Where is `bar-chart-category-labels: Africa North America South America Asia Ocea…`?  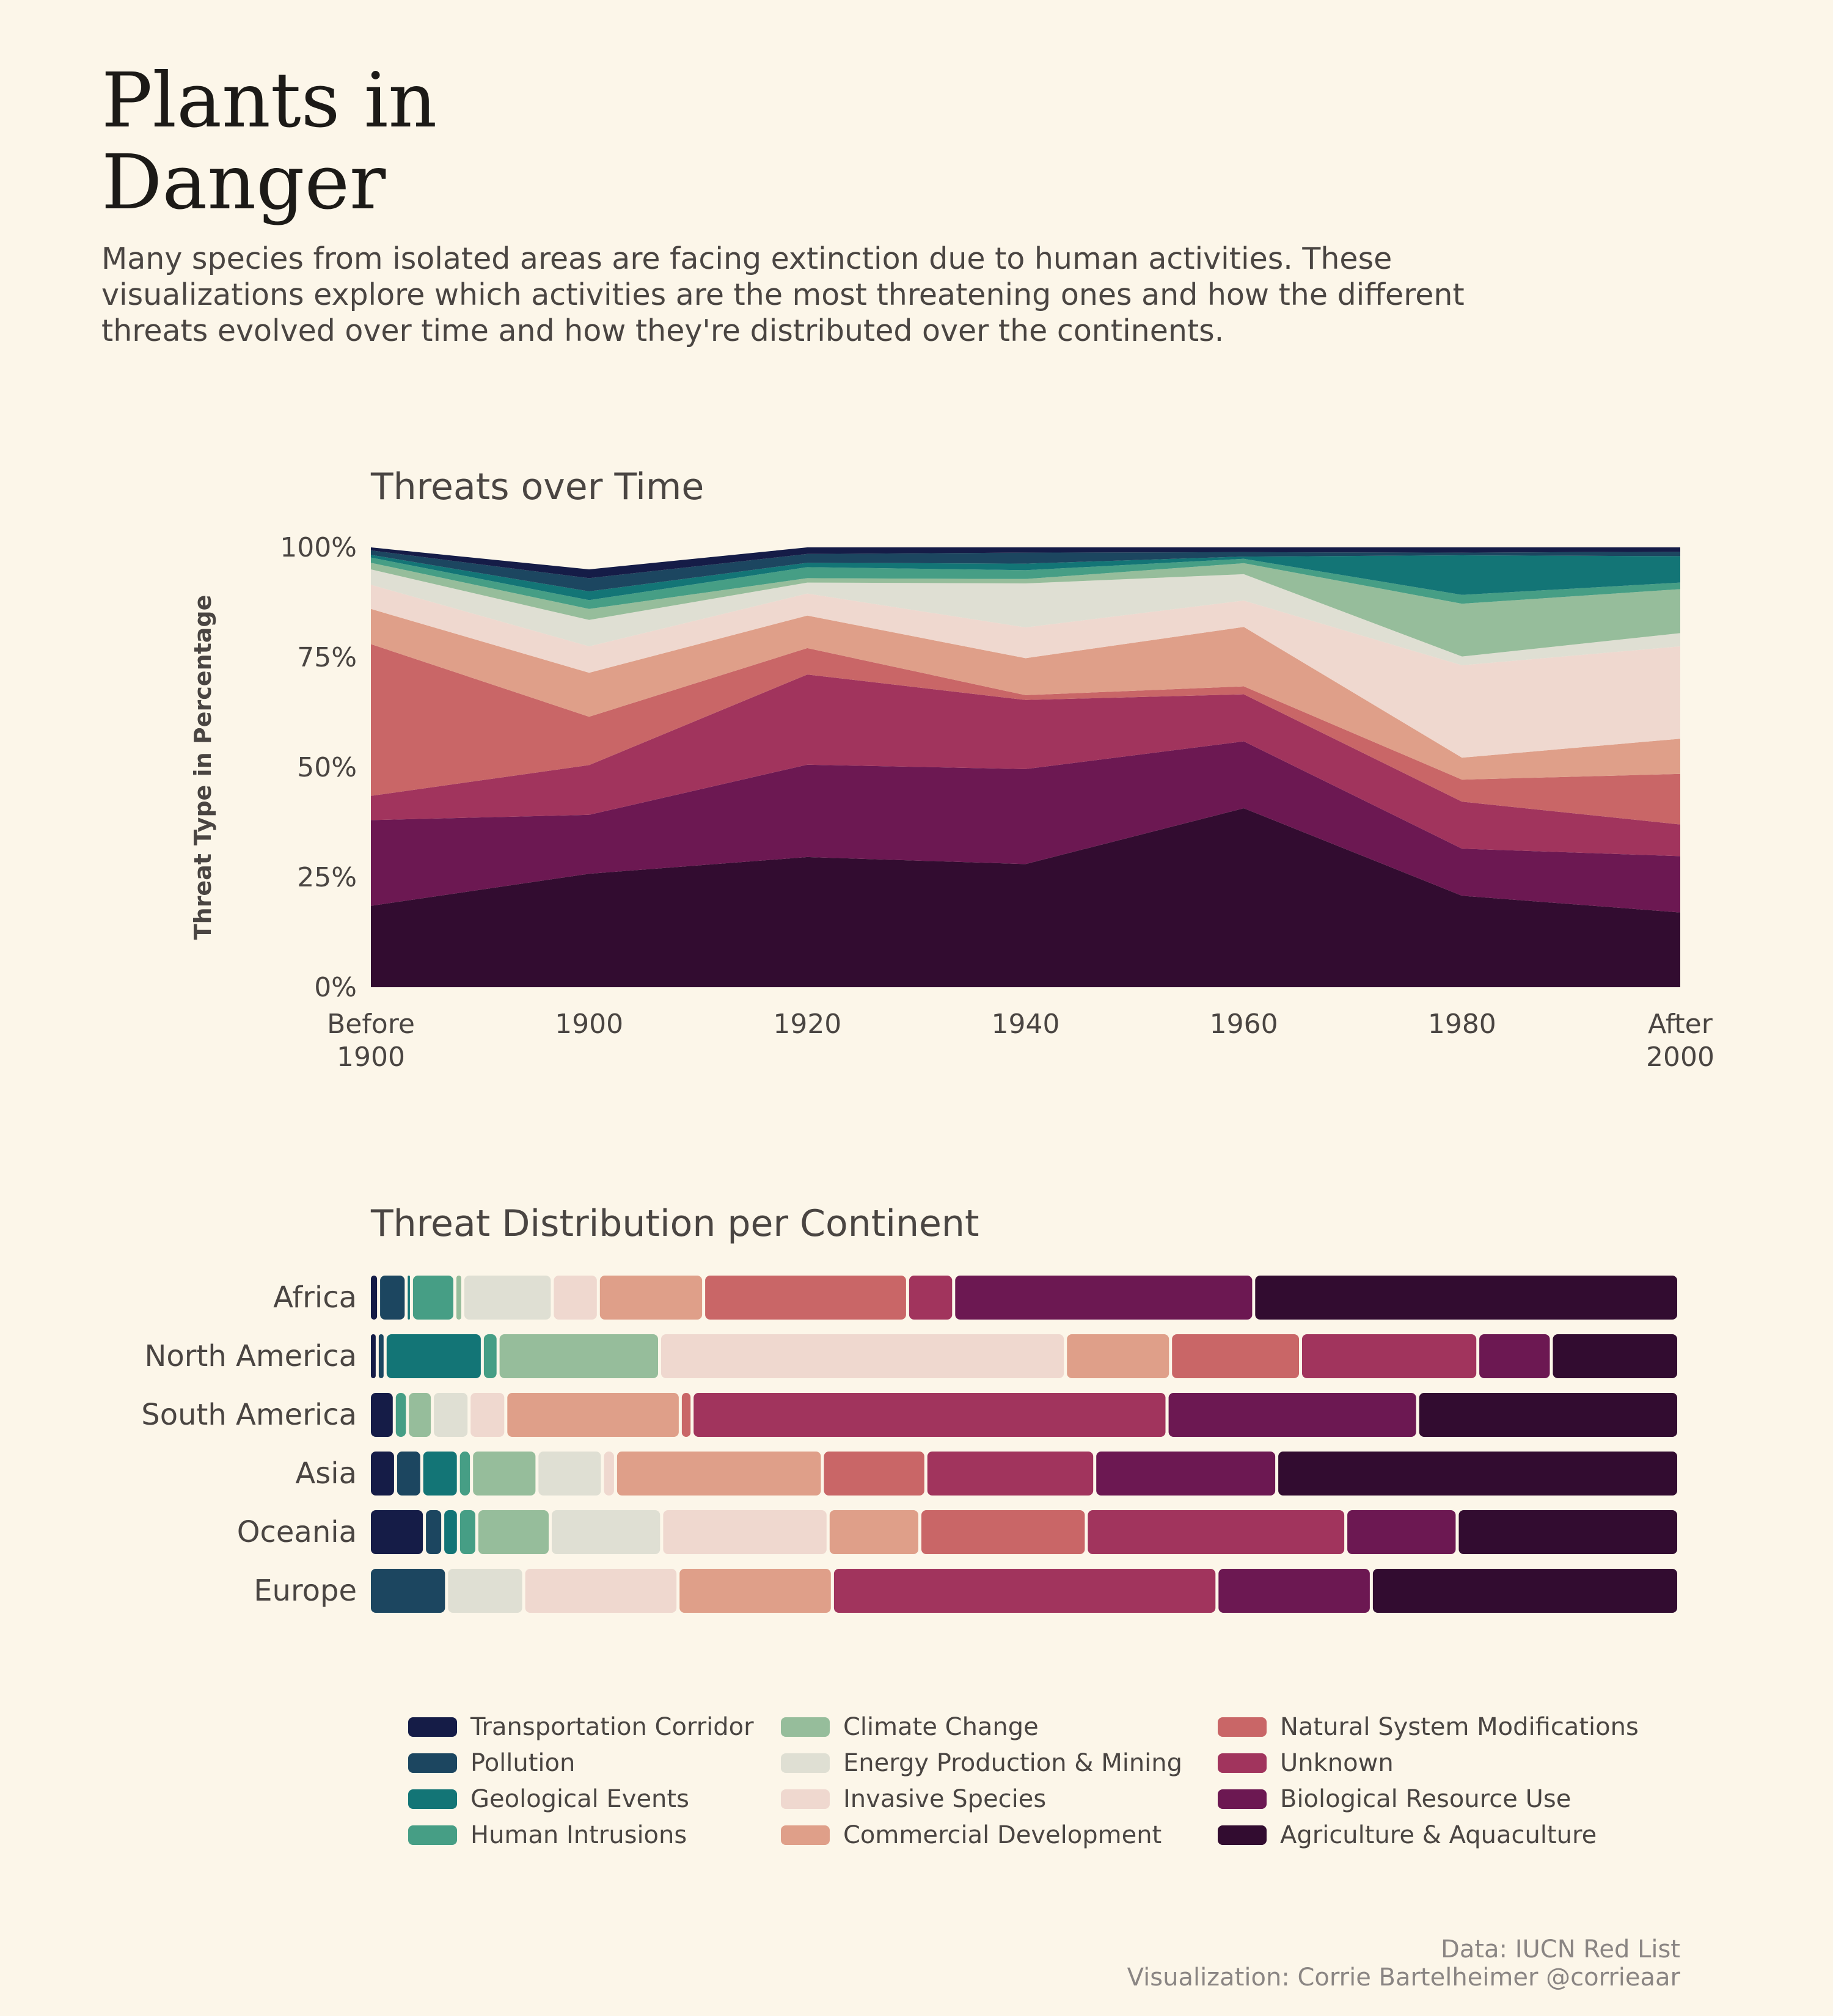 bar-chart-category-labels: Africa North America South America Asia Ocea… is located at coordinates (249, 1444).